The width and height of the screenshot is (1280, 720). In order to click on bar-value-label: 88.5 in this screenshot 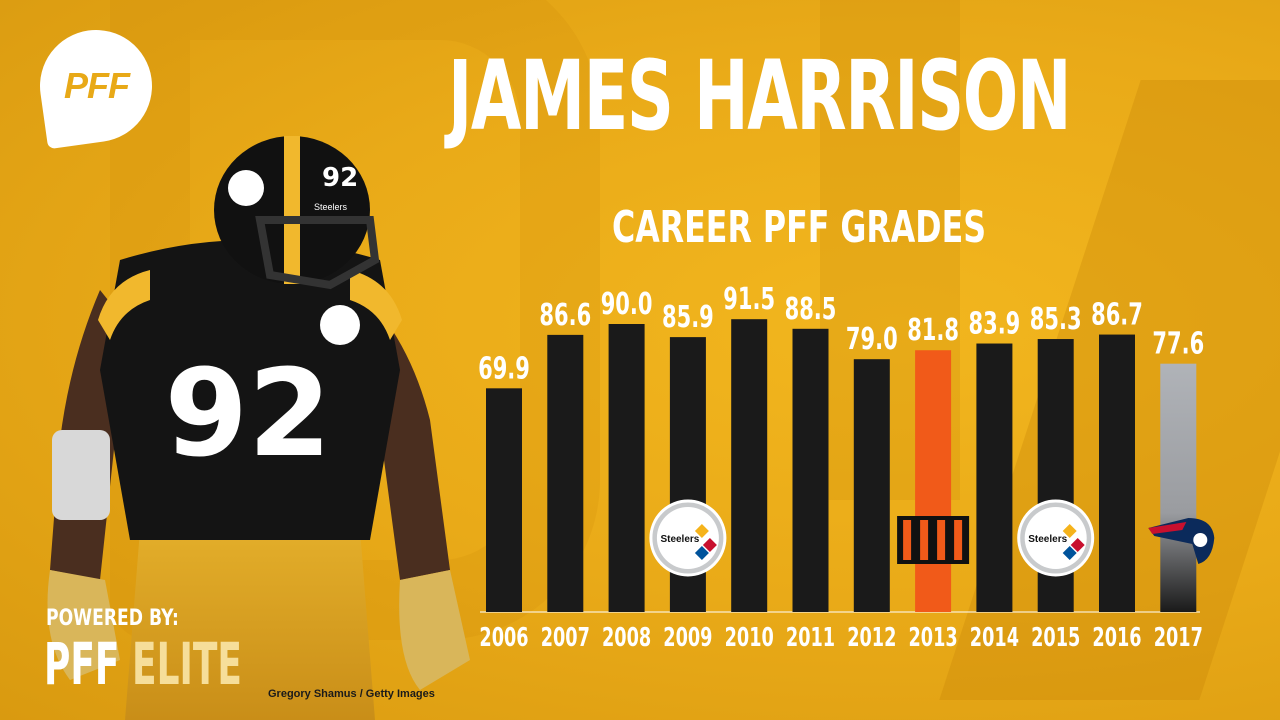, I will do `click(811, 309)`.